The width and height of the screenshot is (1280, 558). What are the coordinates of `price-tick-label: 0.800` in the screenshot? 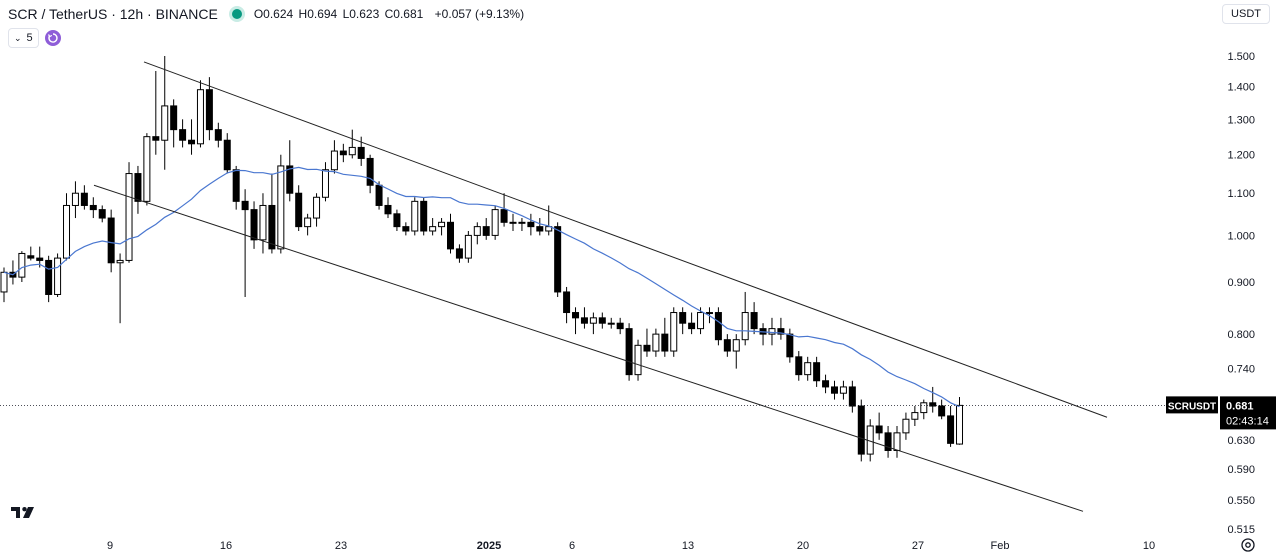 It's located at (1241, 335).